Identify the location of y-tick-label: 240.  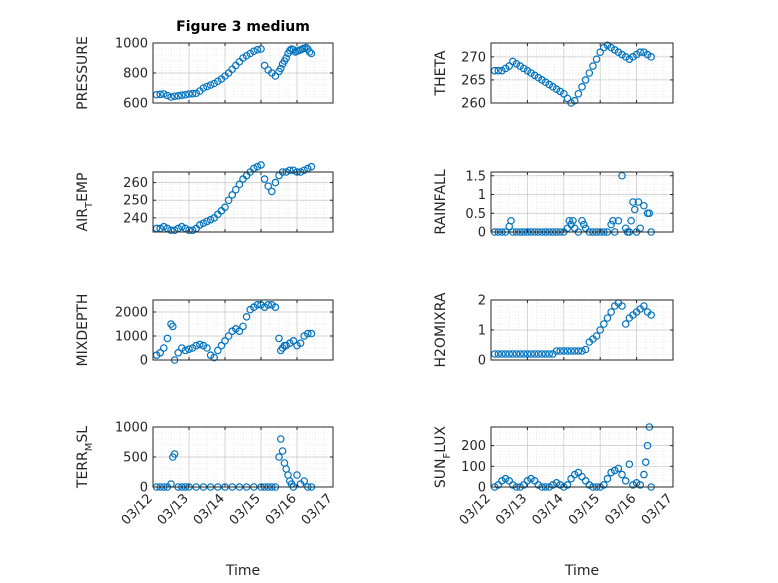
(135, 218).